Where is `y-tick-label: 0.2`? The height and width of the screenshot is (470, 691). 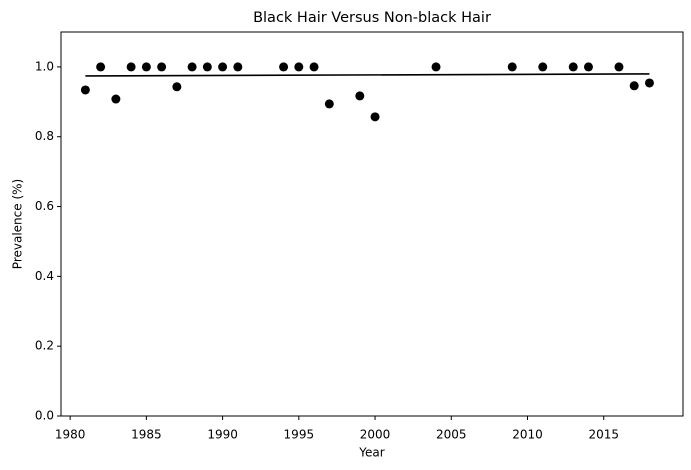
y-tick-label: 0.2 is located at coordinates (44, 346).